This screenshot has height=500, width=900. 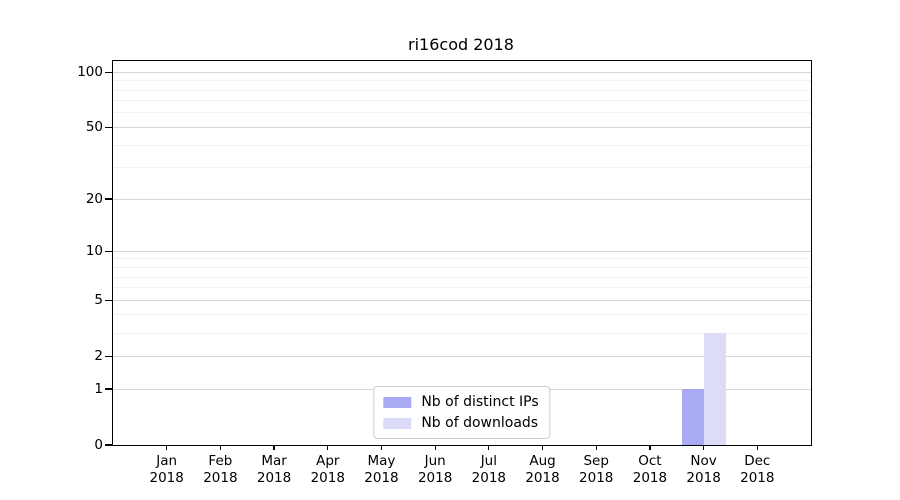 I want to click on x-tick-label: Jan 2018, so click(x=166, y=469).